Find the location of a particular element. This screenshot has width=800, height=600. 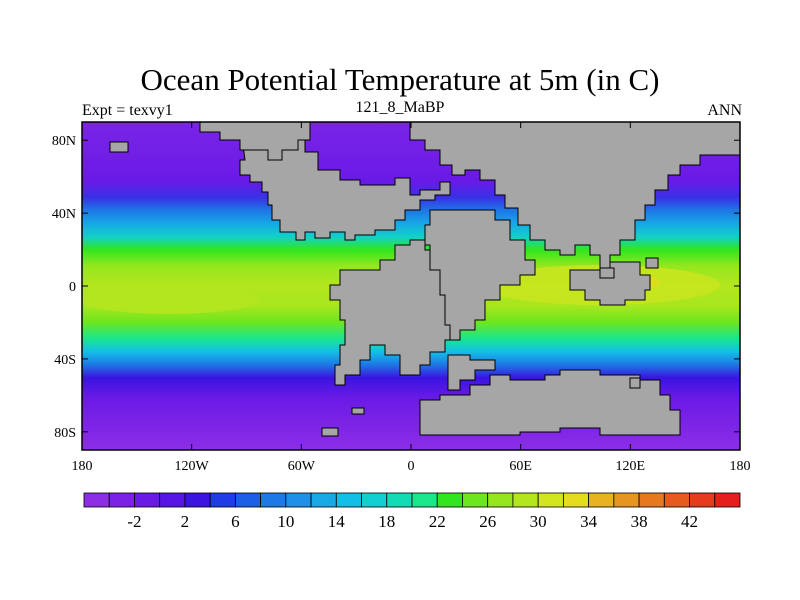

colorbar-label: 38 is located at coordinates (639, 521).